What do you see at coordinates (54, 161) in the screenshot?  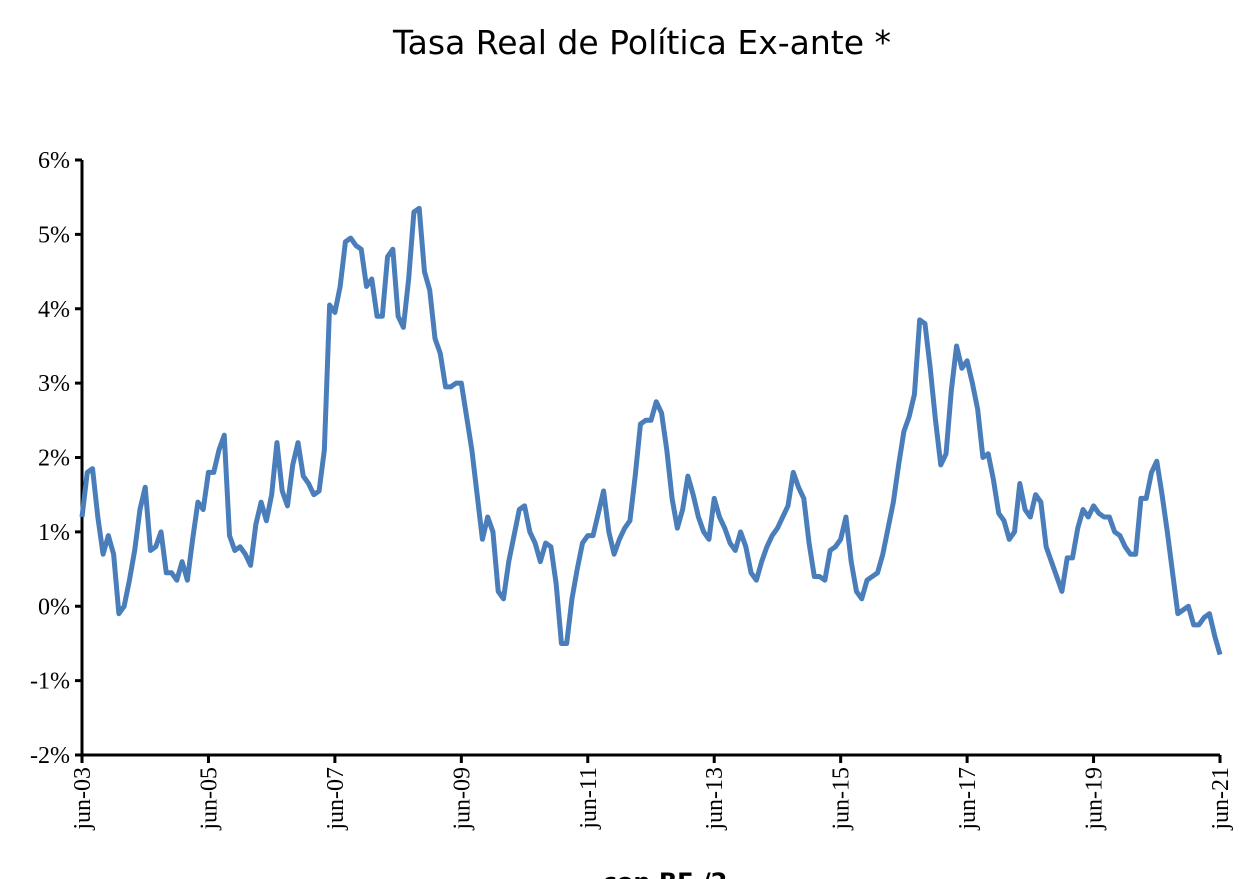 I see `y-tick-label: 6%` at bounding box center [54, 161].